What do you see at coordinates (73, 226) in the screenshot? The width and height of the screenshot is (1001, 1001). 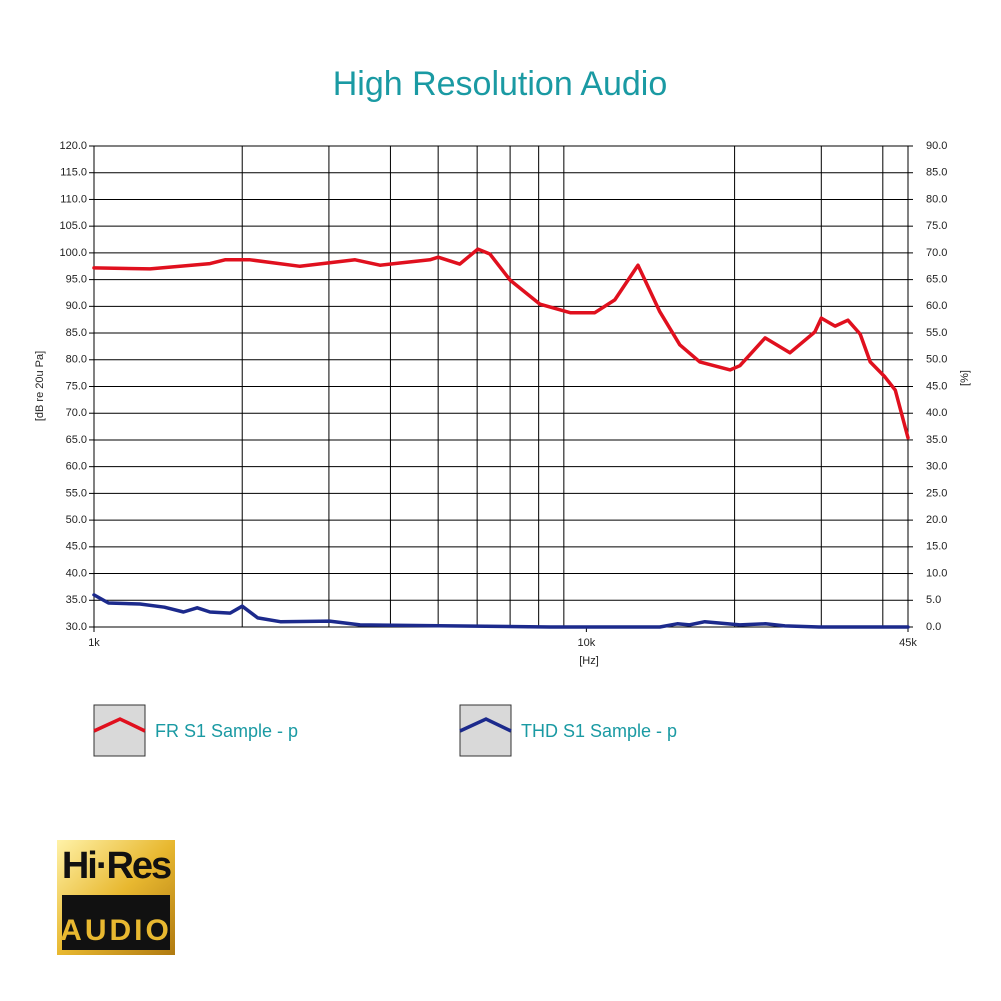 I see `y-tick-label: 105.0` at bounding box center [73, 226].